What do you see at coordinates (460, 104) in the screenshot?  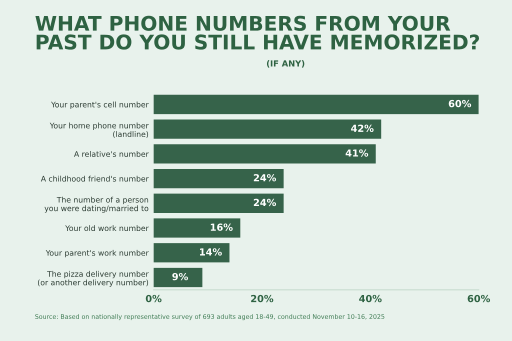 I see `data-label: 60%` at bounding box center [460, 104].